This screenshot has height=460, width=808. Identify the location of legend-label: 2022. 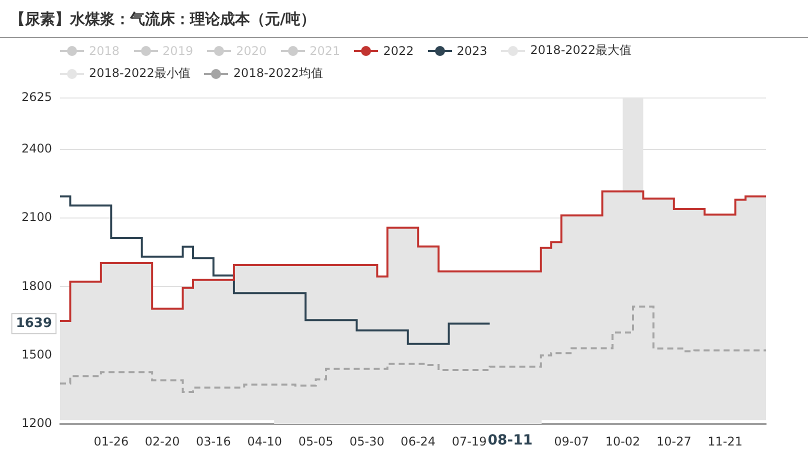
(398, 51).